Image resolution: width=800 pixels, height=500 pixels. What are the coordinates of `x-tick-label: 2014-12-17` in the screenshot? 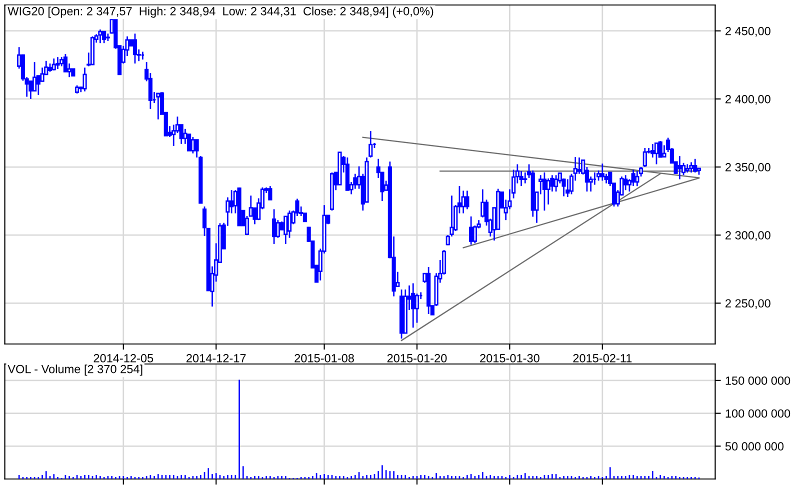 It's located at (216, 358).